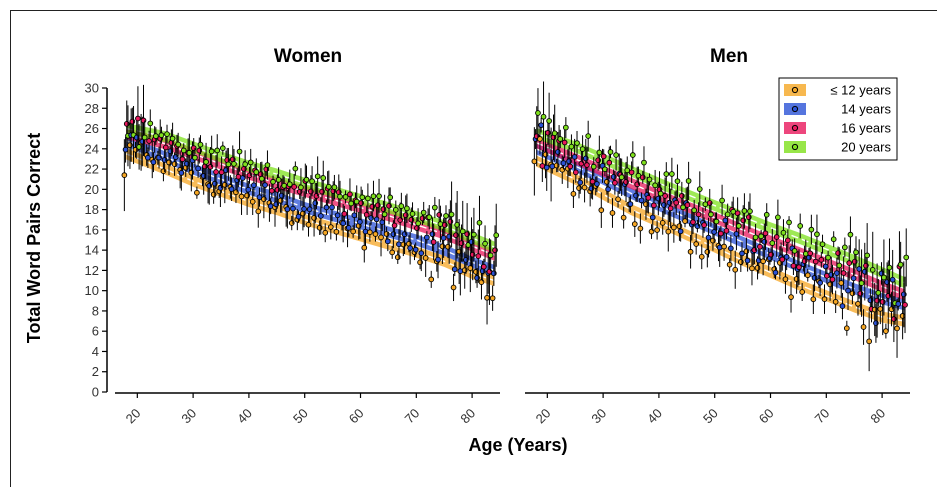 Image resolution: width=939 pixels, height=489 pixels. What do you see at coordinates (877, 416) in the screenshot?
I see `x-tick-label-1-80: 80` at bounding box center [877, 416].